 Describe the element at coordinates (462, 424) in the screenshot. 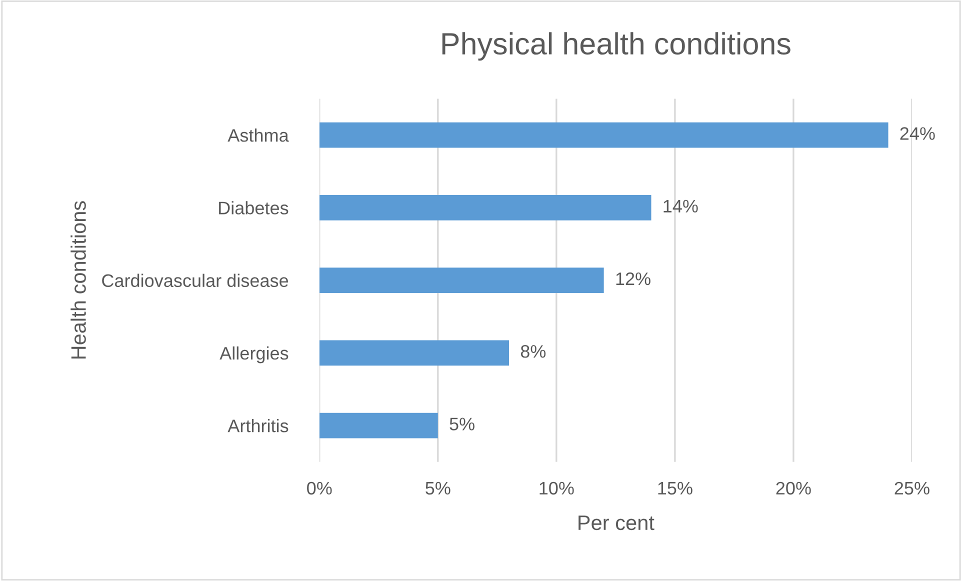

I see `data-label: 5%` at that location.